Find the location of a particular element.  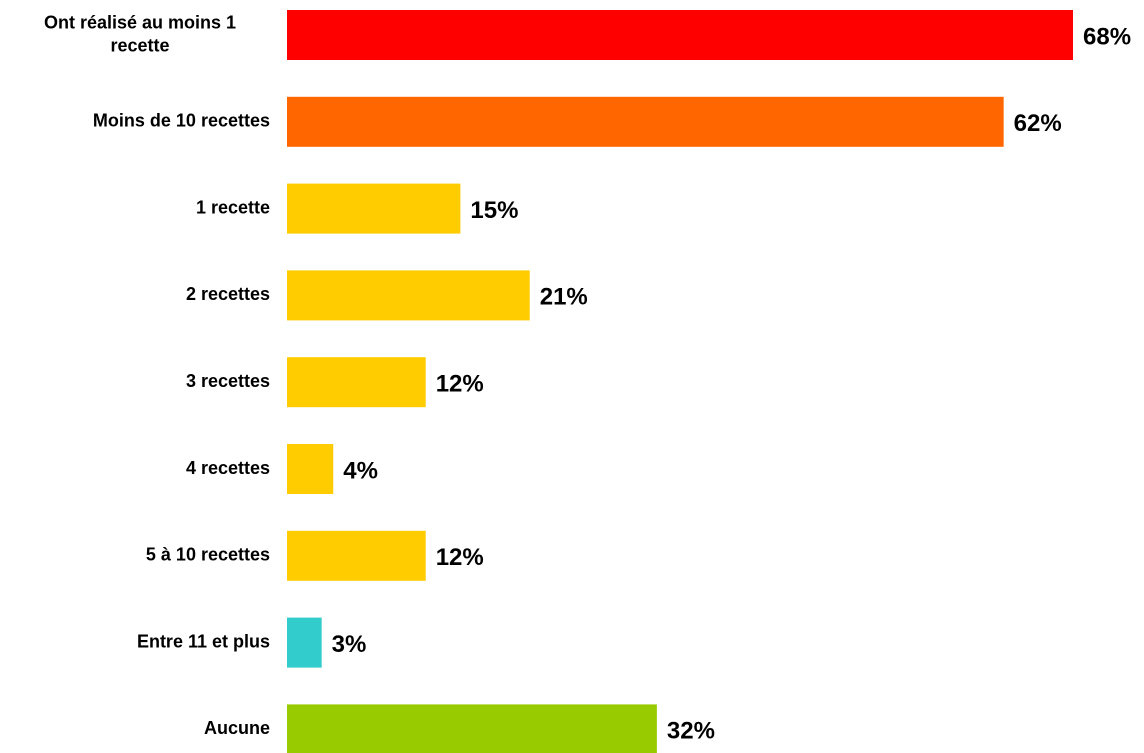

bar-row: Aucune 32% is located at coordinates (459, 728).